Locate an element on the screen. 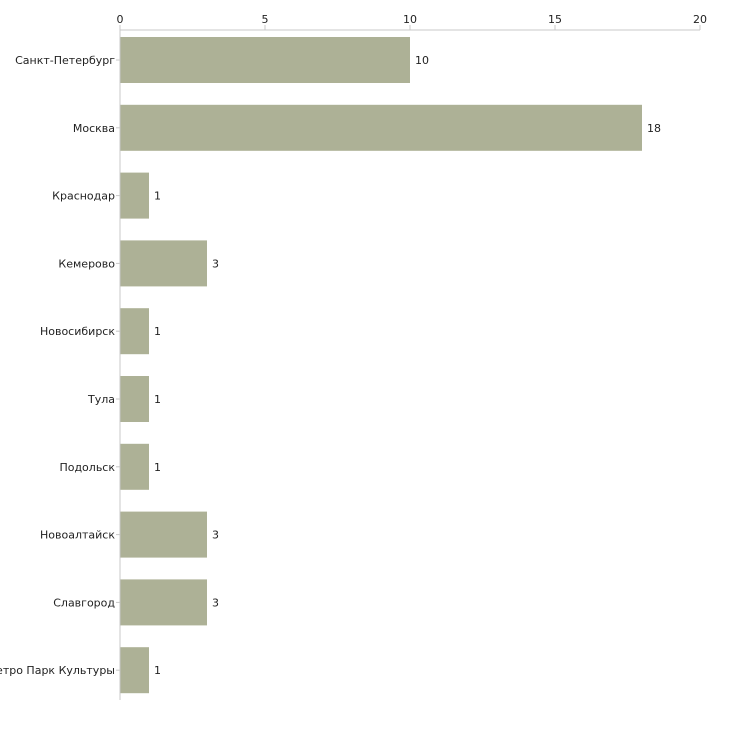  category-label: Кемерово is located at coordinates (86, 263).